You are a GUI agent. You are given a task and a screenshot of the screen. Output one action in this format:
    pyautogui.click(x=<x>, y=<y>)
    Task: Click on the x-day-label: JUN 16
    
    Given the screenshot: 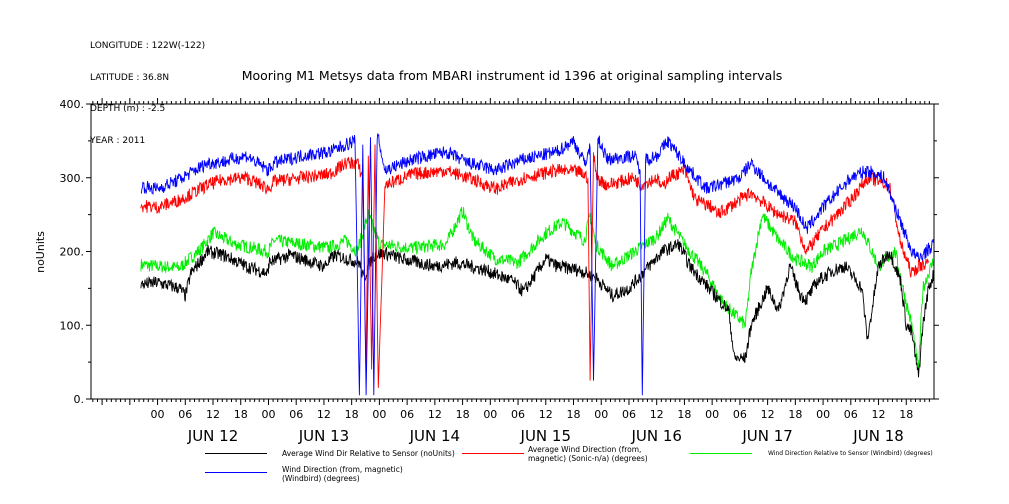 What is the action you would take?
    pyautogui.click(x=655, y=436)
    